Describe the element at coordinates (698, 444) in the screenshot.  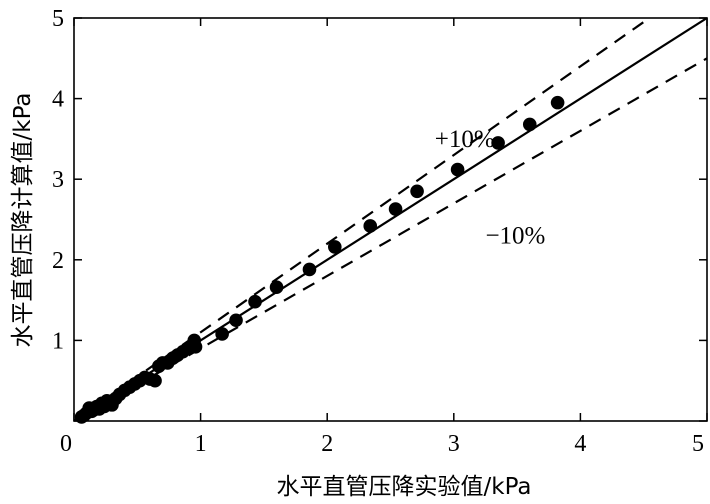
I see `x-tick-label: 5` at that location.